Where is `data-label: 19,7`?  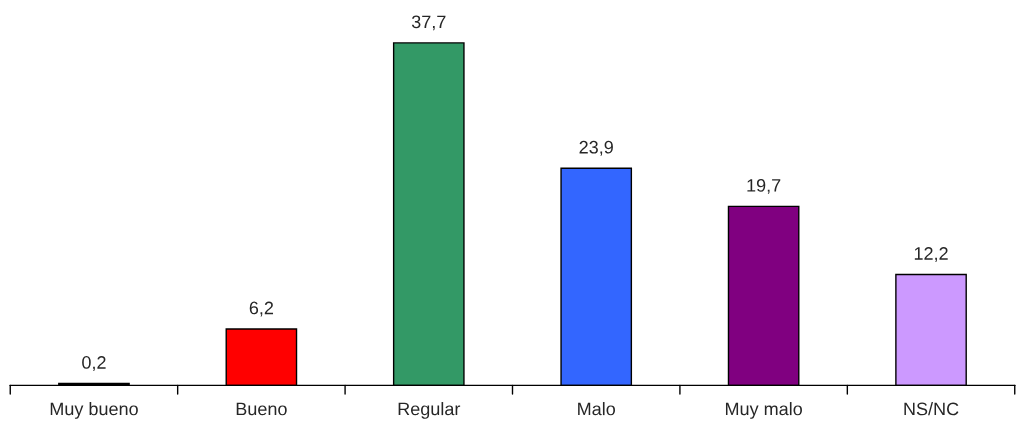
data-label: 19,7 is located at coordinates (764, 186).